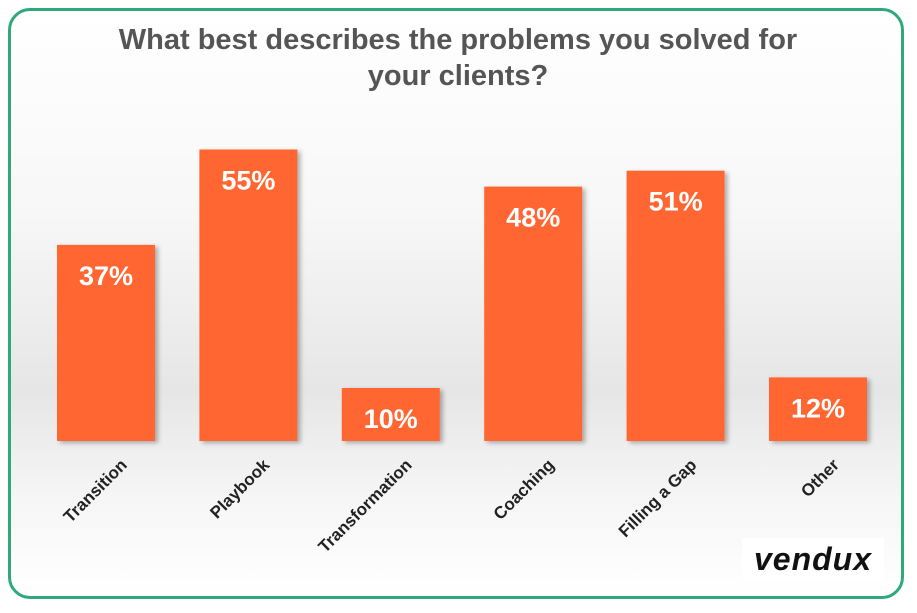  What do you see at coordinates (524, 489) in the screenshot?
I see `x-tick-label: Coaching` at bounding box center [524, 489].